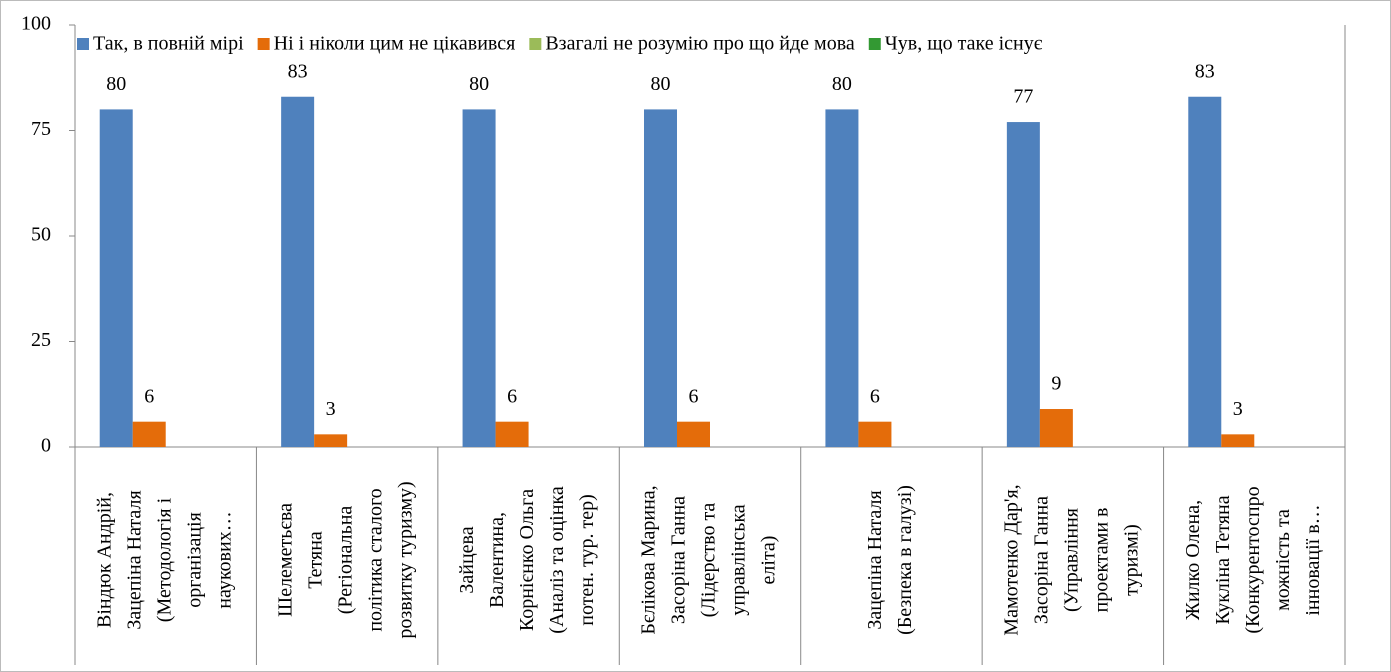 This screenshot has height=672, width=1391. Describe the element at coordinates (769, 560) in the screenshot. I see `x-tick-label: еліта)` at that location.